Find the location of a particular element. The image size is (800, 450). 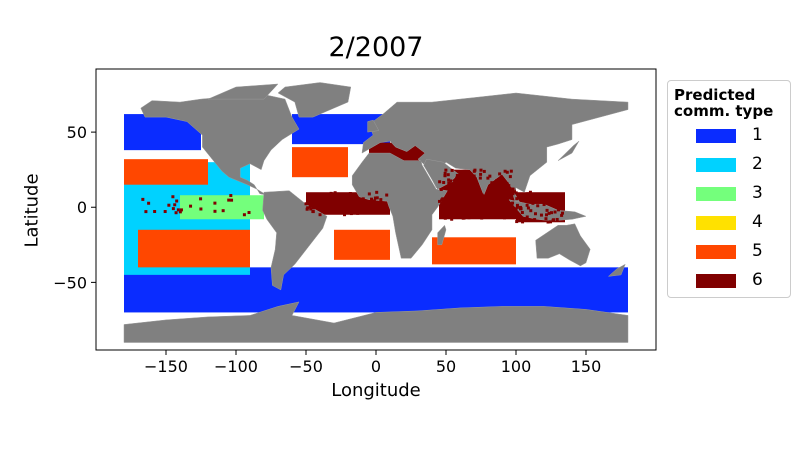

legend-label: 4 is located at coordinates (757, 222).